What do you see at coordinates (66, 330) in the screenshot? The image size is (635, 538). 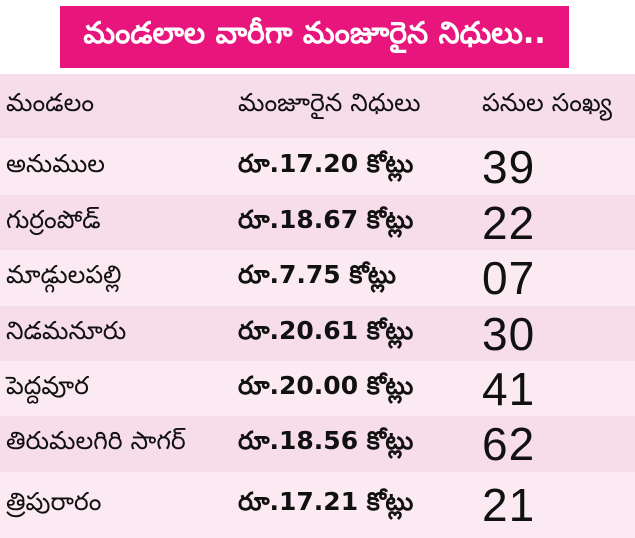 I see `mandal-name: నిడమనూరు` at bounding box center [66, 330].